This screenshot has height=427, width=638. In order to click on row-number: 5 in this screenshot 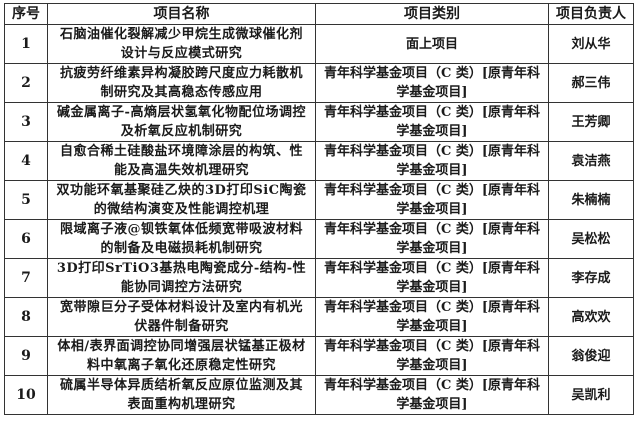, I will do `click(26, 200)`.